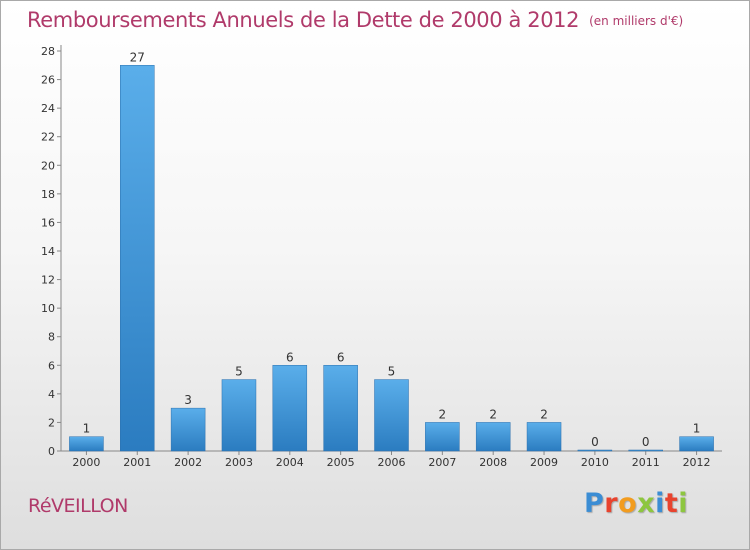 Image resolution: width=750 pixels, height=550 pixels. What do you see at coordinates (493, 462) in the screenshot?
I see `x-tick-label: 2008` at bounding box center [493, 462].